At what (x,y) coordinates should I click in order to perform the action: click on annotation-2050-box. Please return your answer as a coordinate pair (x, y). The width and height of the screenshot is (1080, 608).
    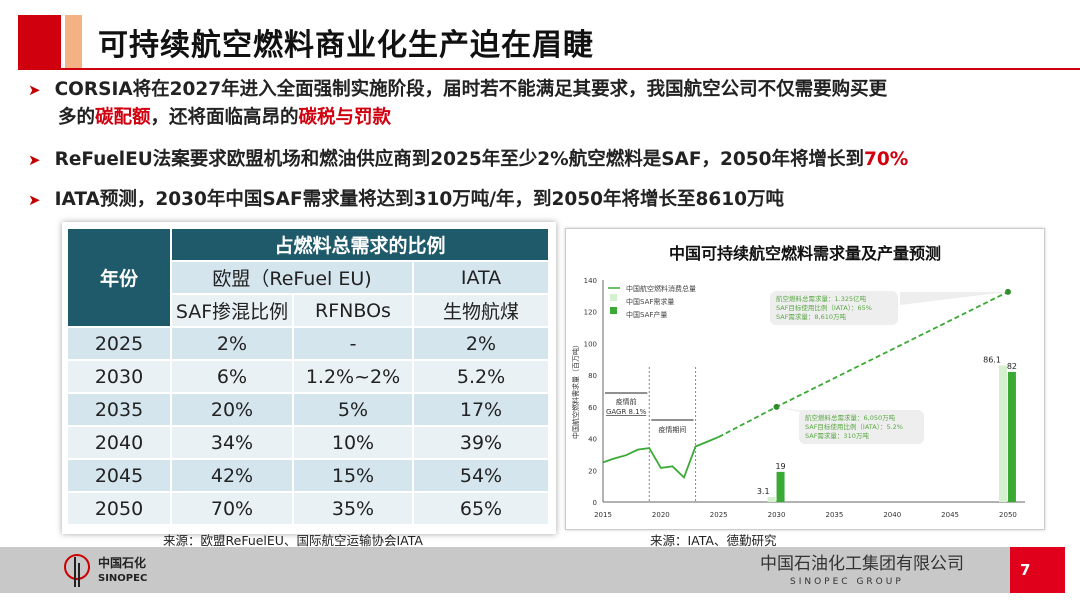
    Looking at the image, I should click on (834, 308).